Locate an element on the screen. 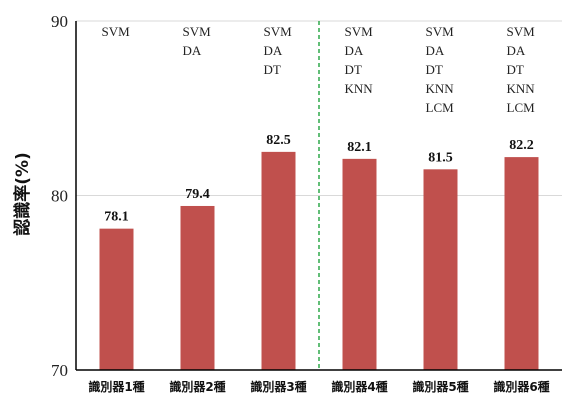 Image resolution: width=562 pixels, height=397 pixels. y-axis-label: 認識率(%) is located at coordinates (22, 194).